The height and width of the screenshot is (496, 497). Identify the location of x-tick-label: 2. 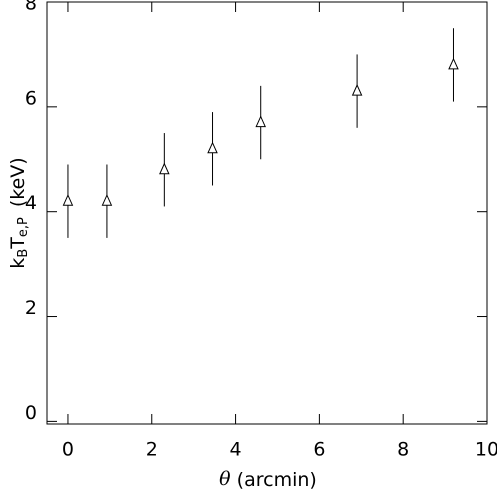
(152, 450).